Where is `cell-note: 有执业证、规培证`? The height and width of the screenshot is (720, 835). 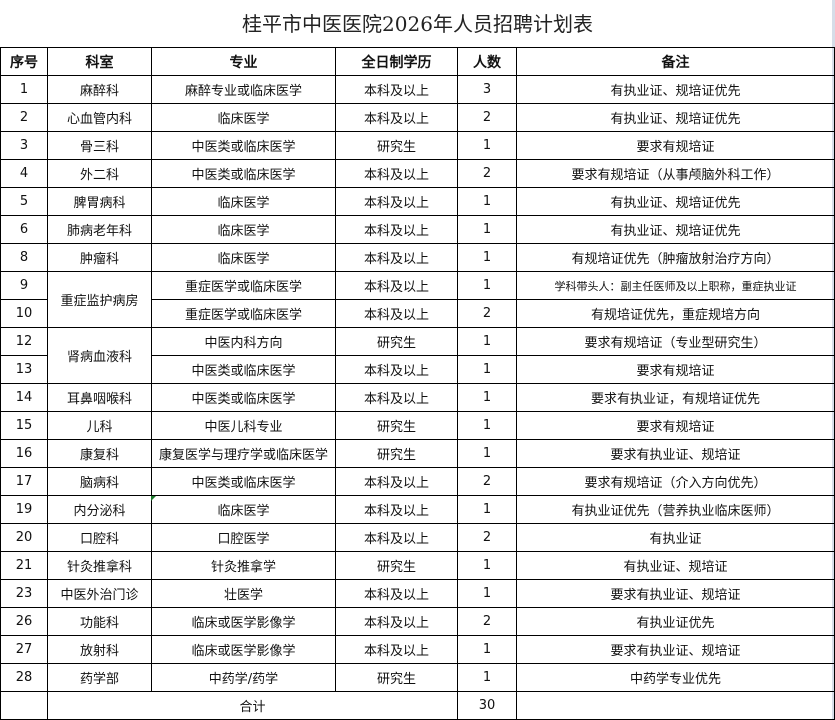
cell-note: 有执业证、规培证 is located at coordinates (675, 565).